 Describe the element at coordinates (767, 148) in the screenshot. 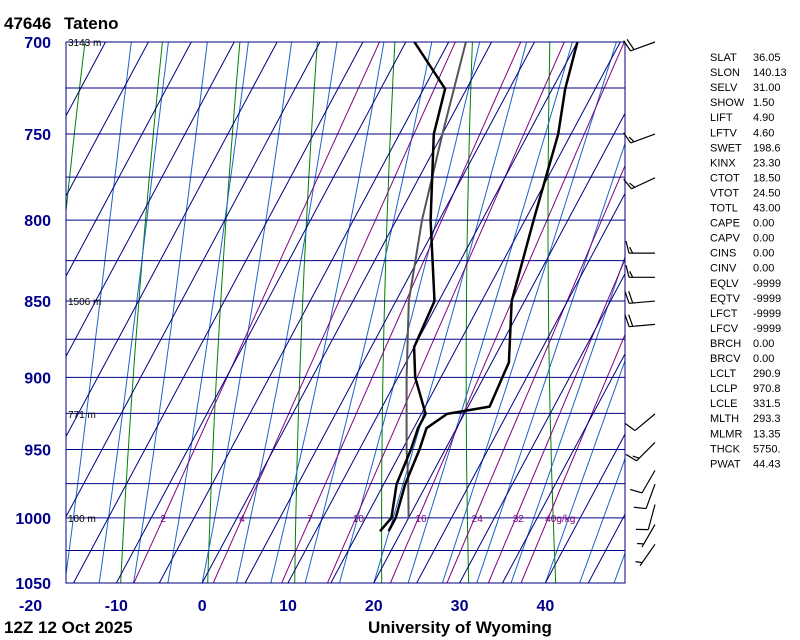

I see `index-value: 198.6` at that location.